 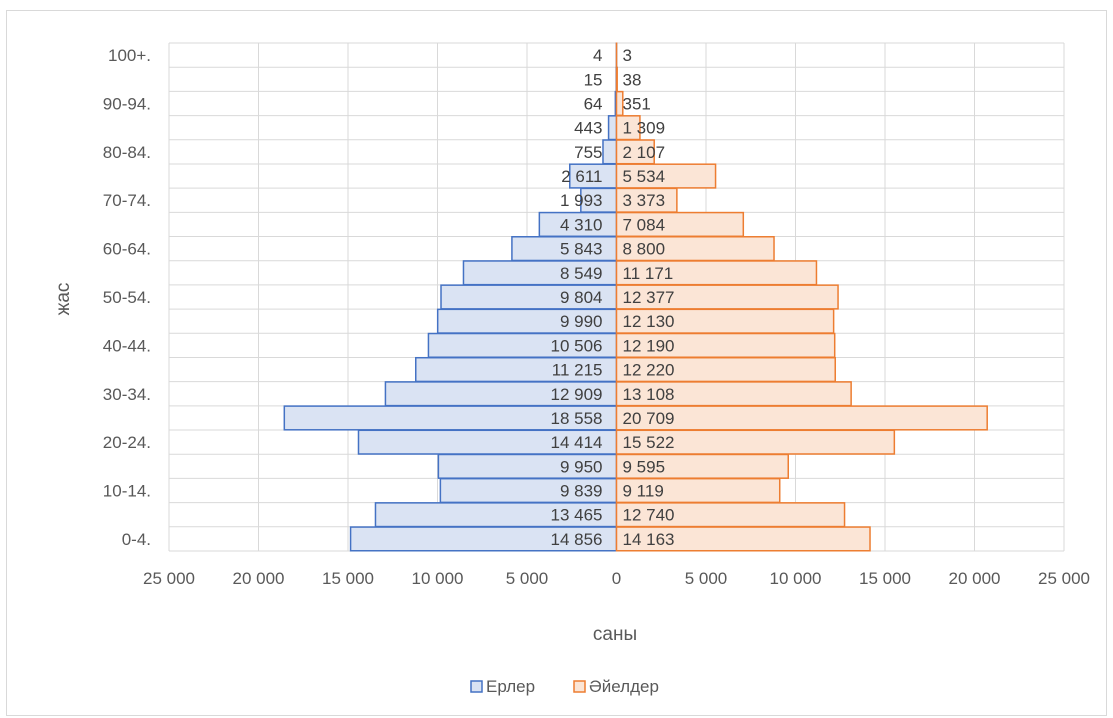 I want to click on y-tick-label-4: 20-24., so click(x=127, y=442).